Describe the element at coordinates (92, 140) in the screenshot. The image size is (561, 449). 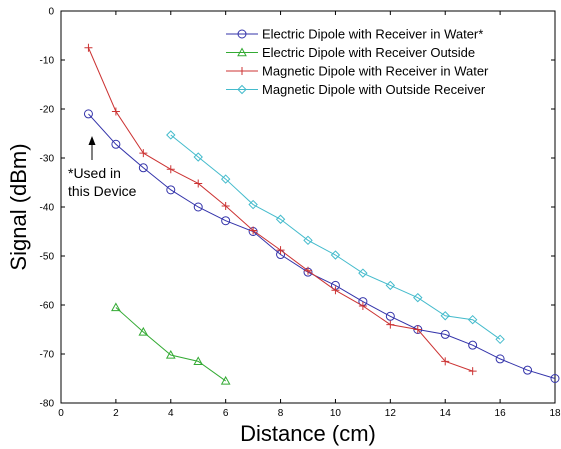
I see `annotation-arrow-head` at that location.